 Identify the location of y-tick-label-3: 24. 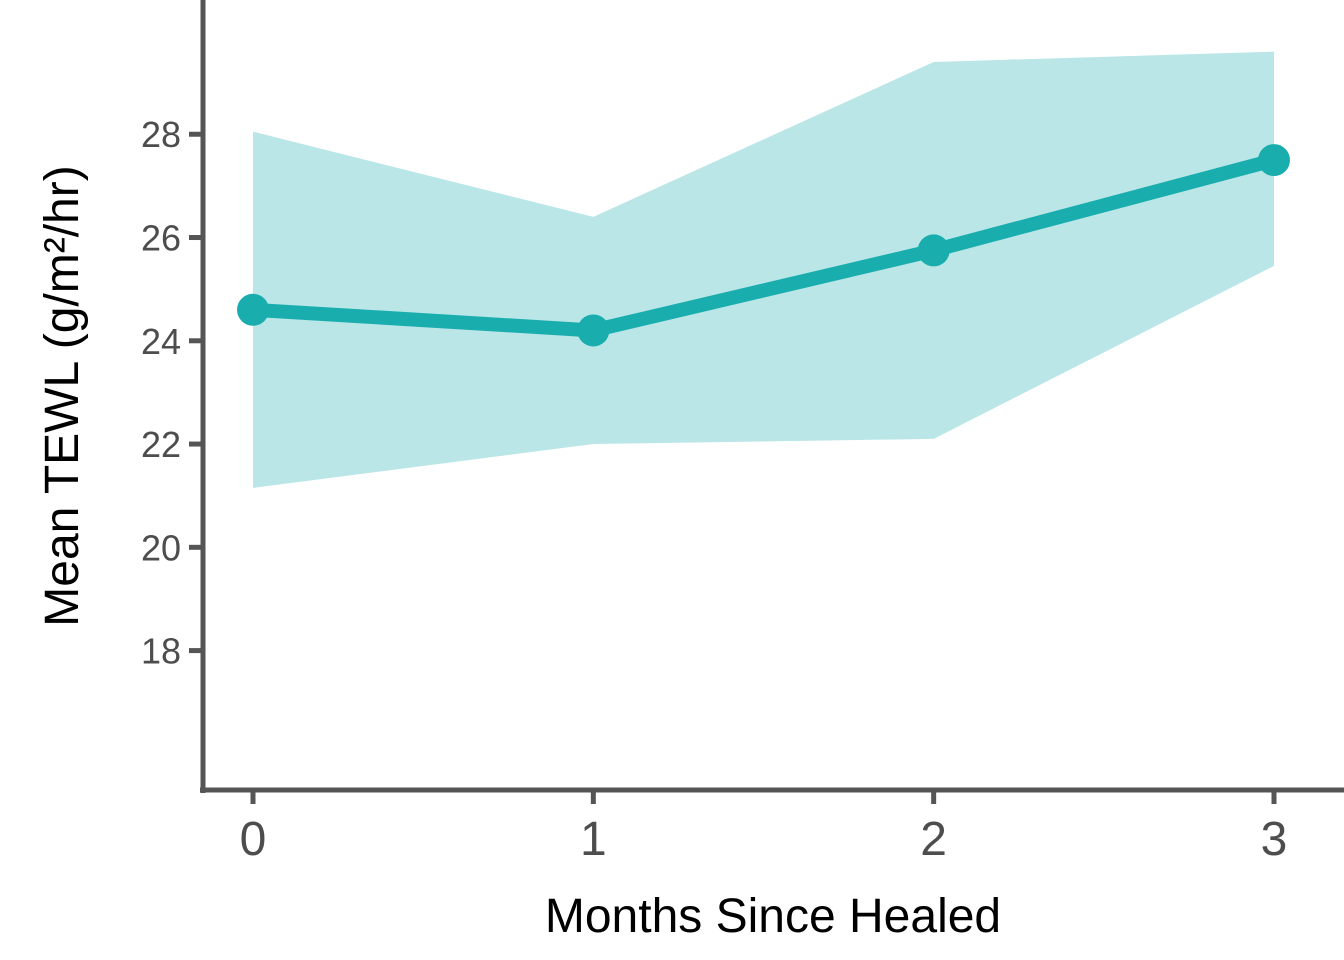
(161, 341).